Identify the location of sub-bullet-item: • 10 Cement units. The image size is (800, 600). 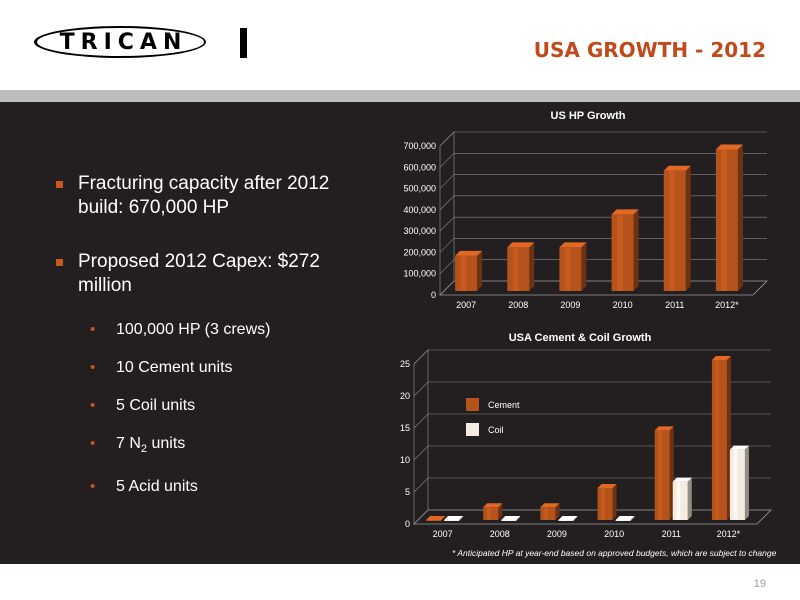
(202, 368).